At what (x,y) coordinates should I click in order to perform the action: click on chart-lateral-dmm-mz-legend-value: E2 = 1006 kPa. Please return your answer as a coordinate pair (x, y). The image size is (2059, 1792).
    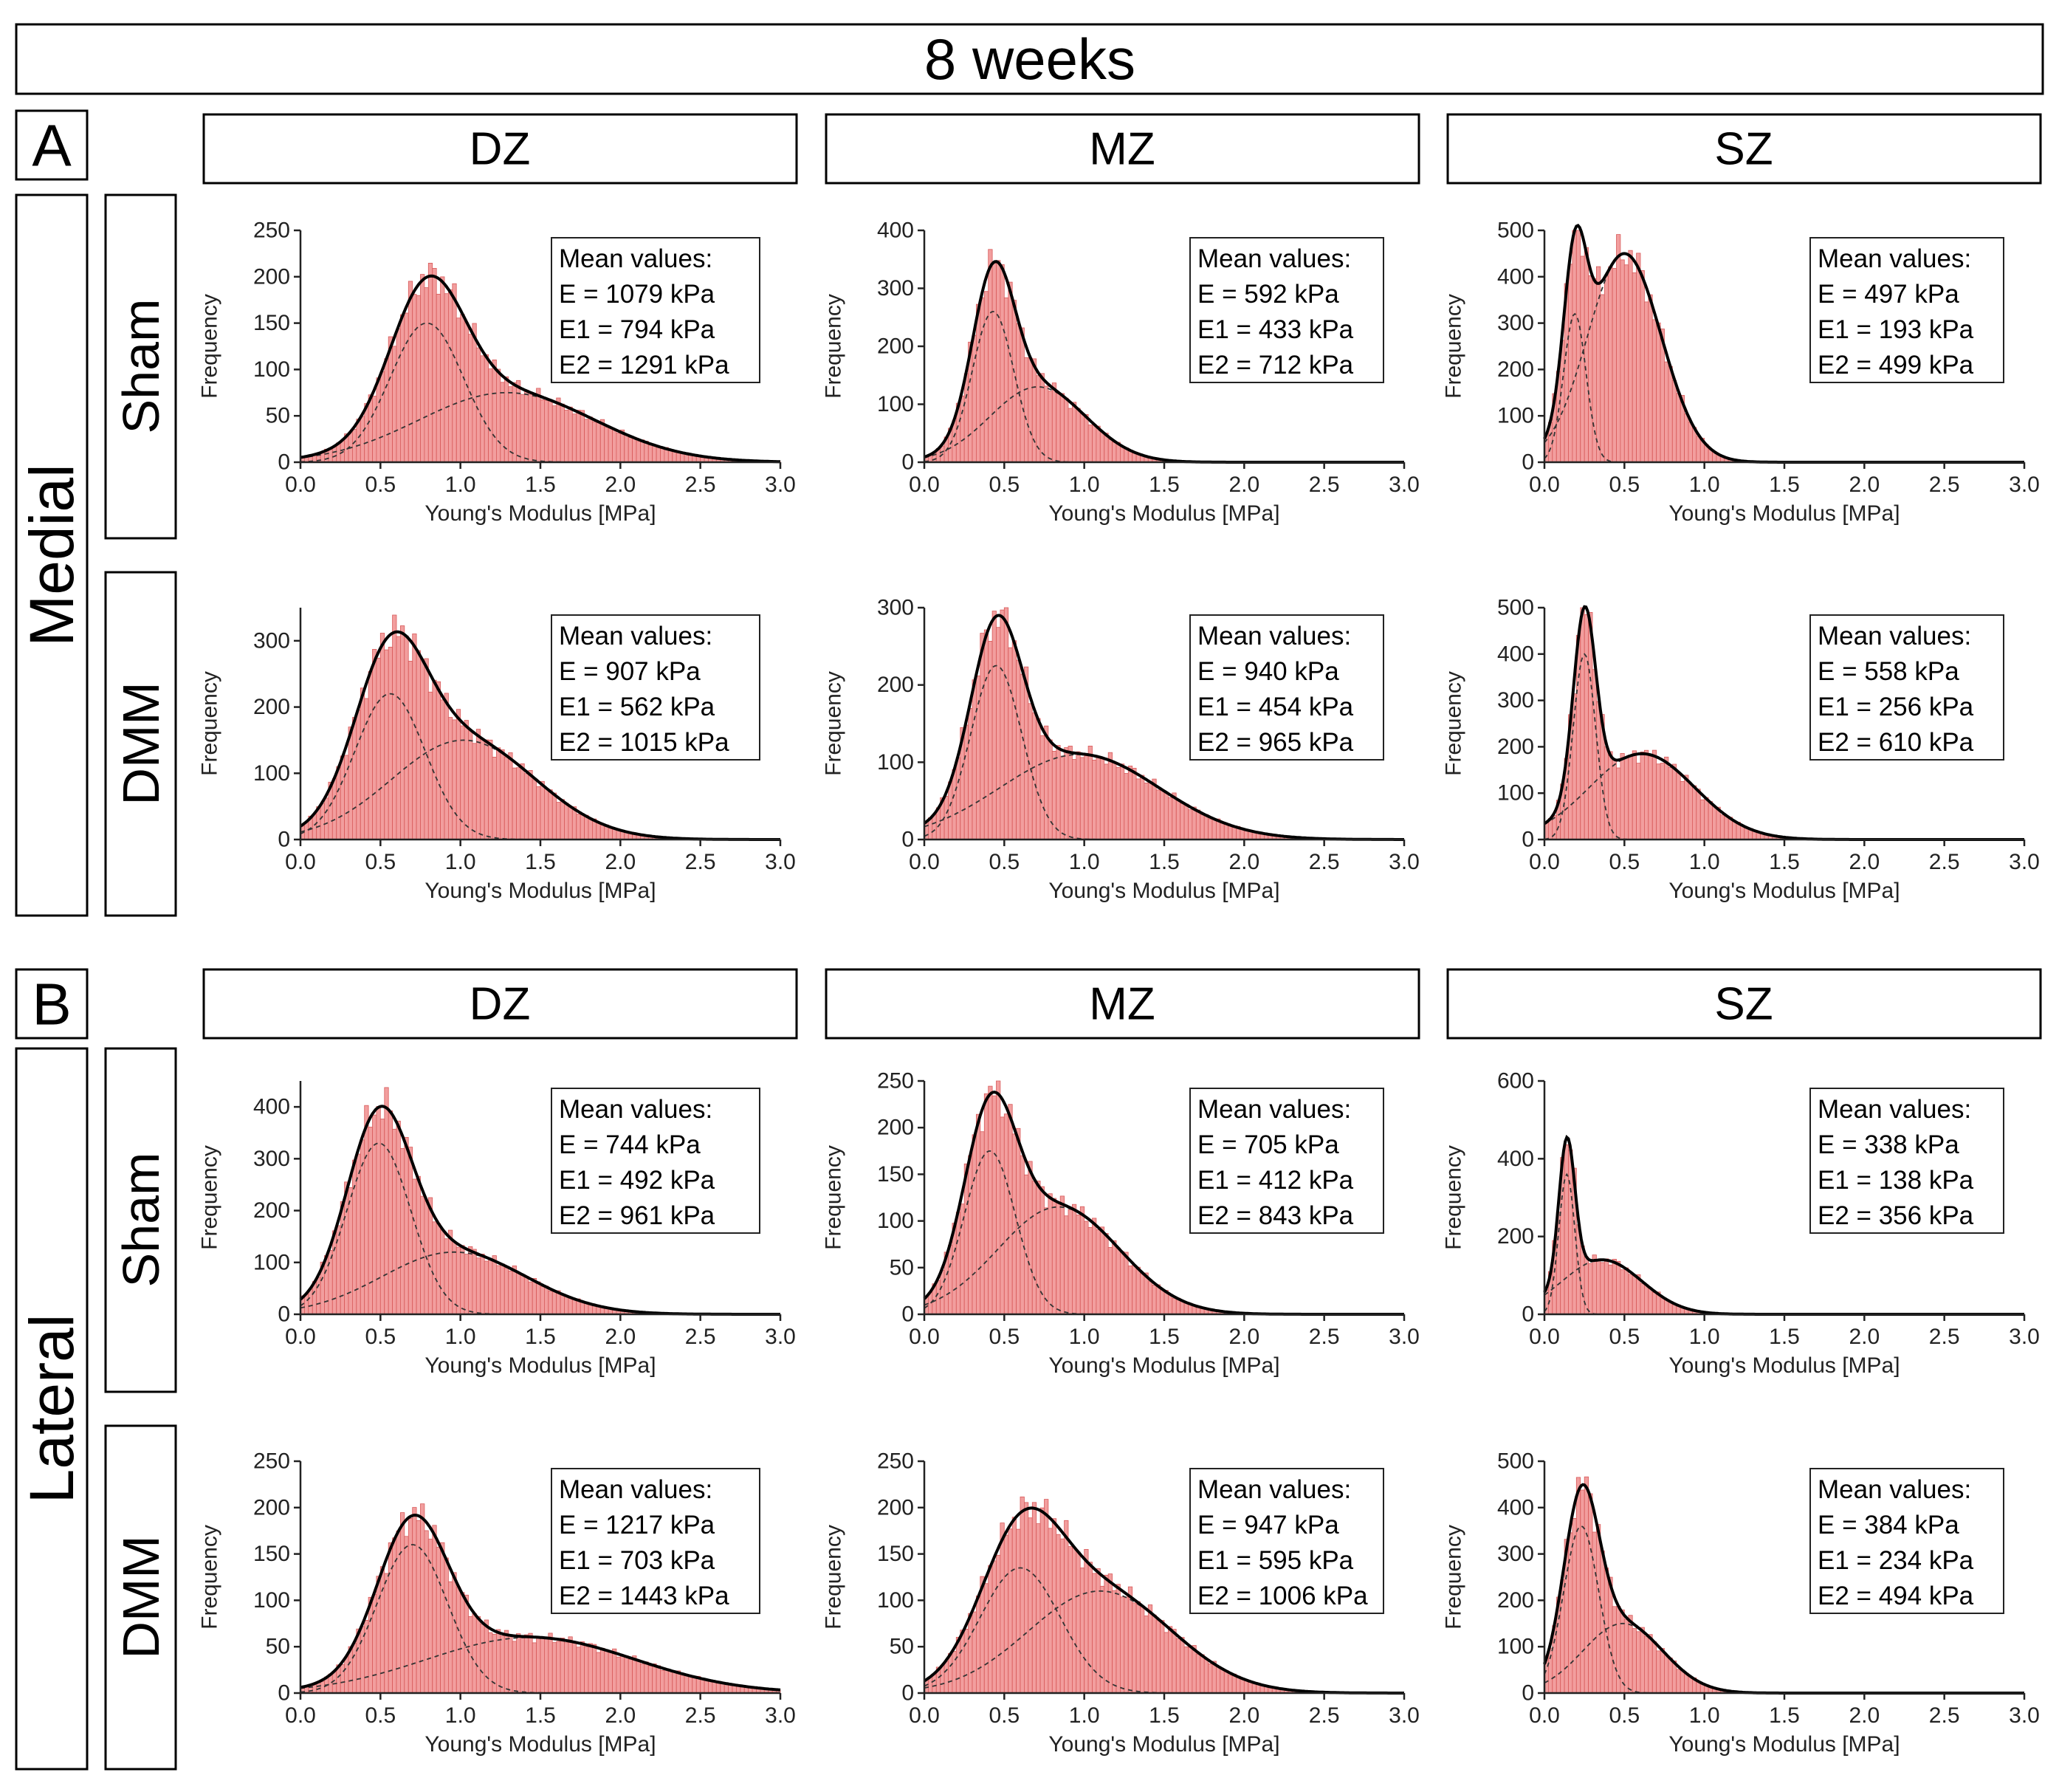
    Looking at the image, I should click on (1283, 1596).